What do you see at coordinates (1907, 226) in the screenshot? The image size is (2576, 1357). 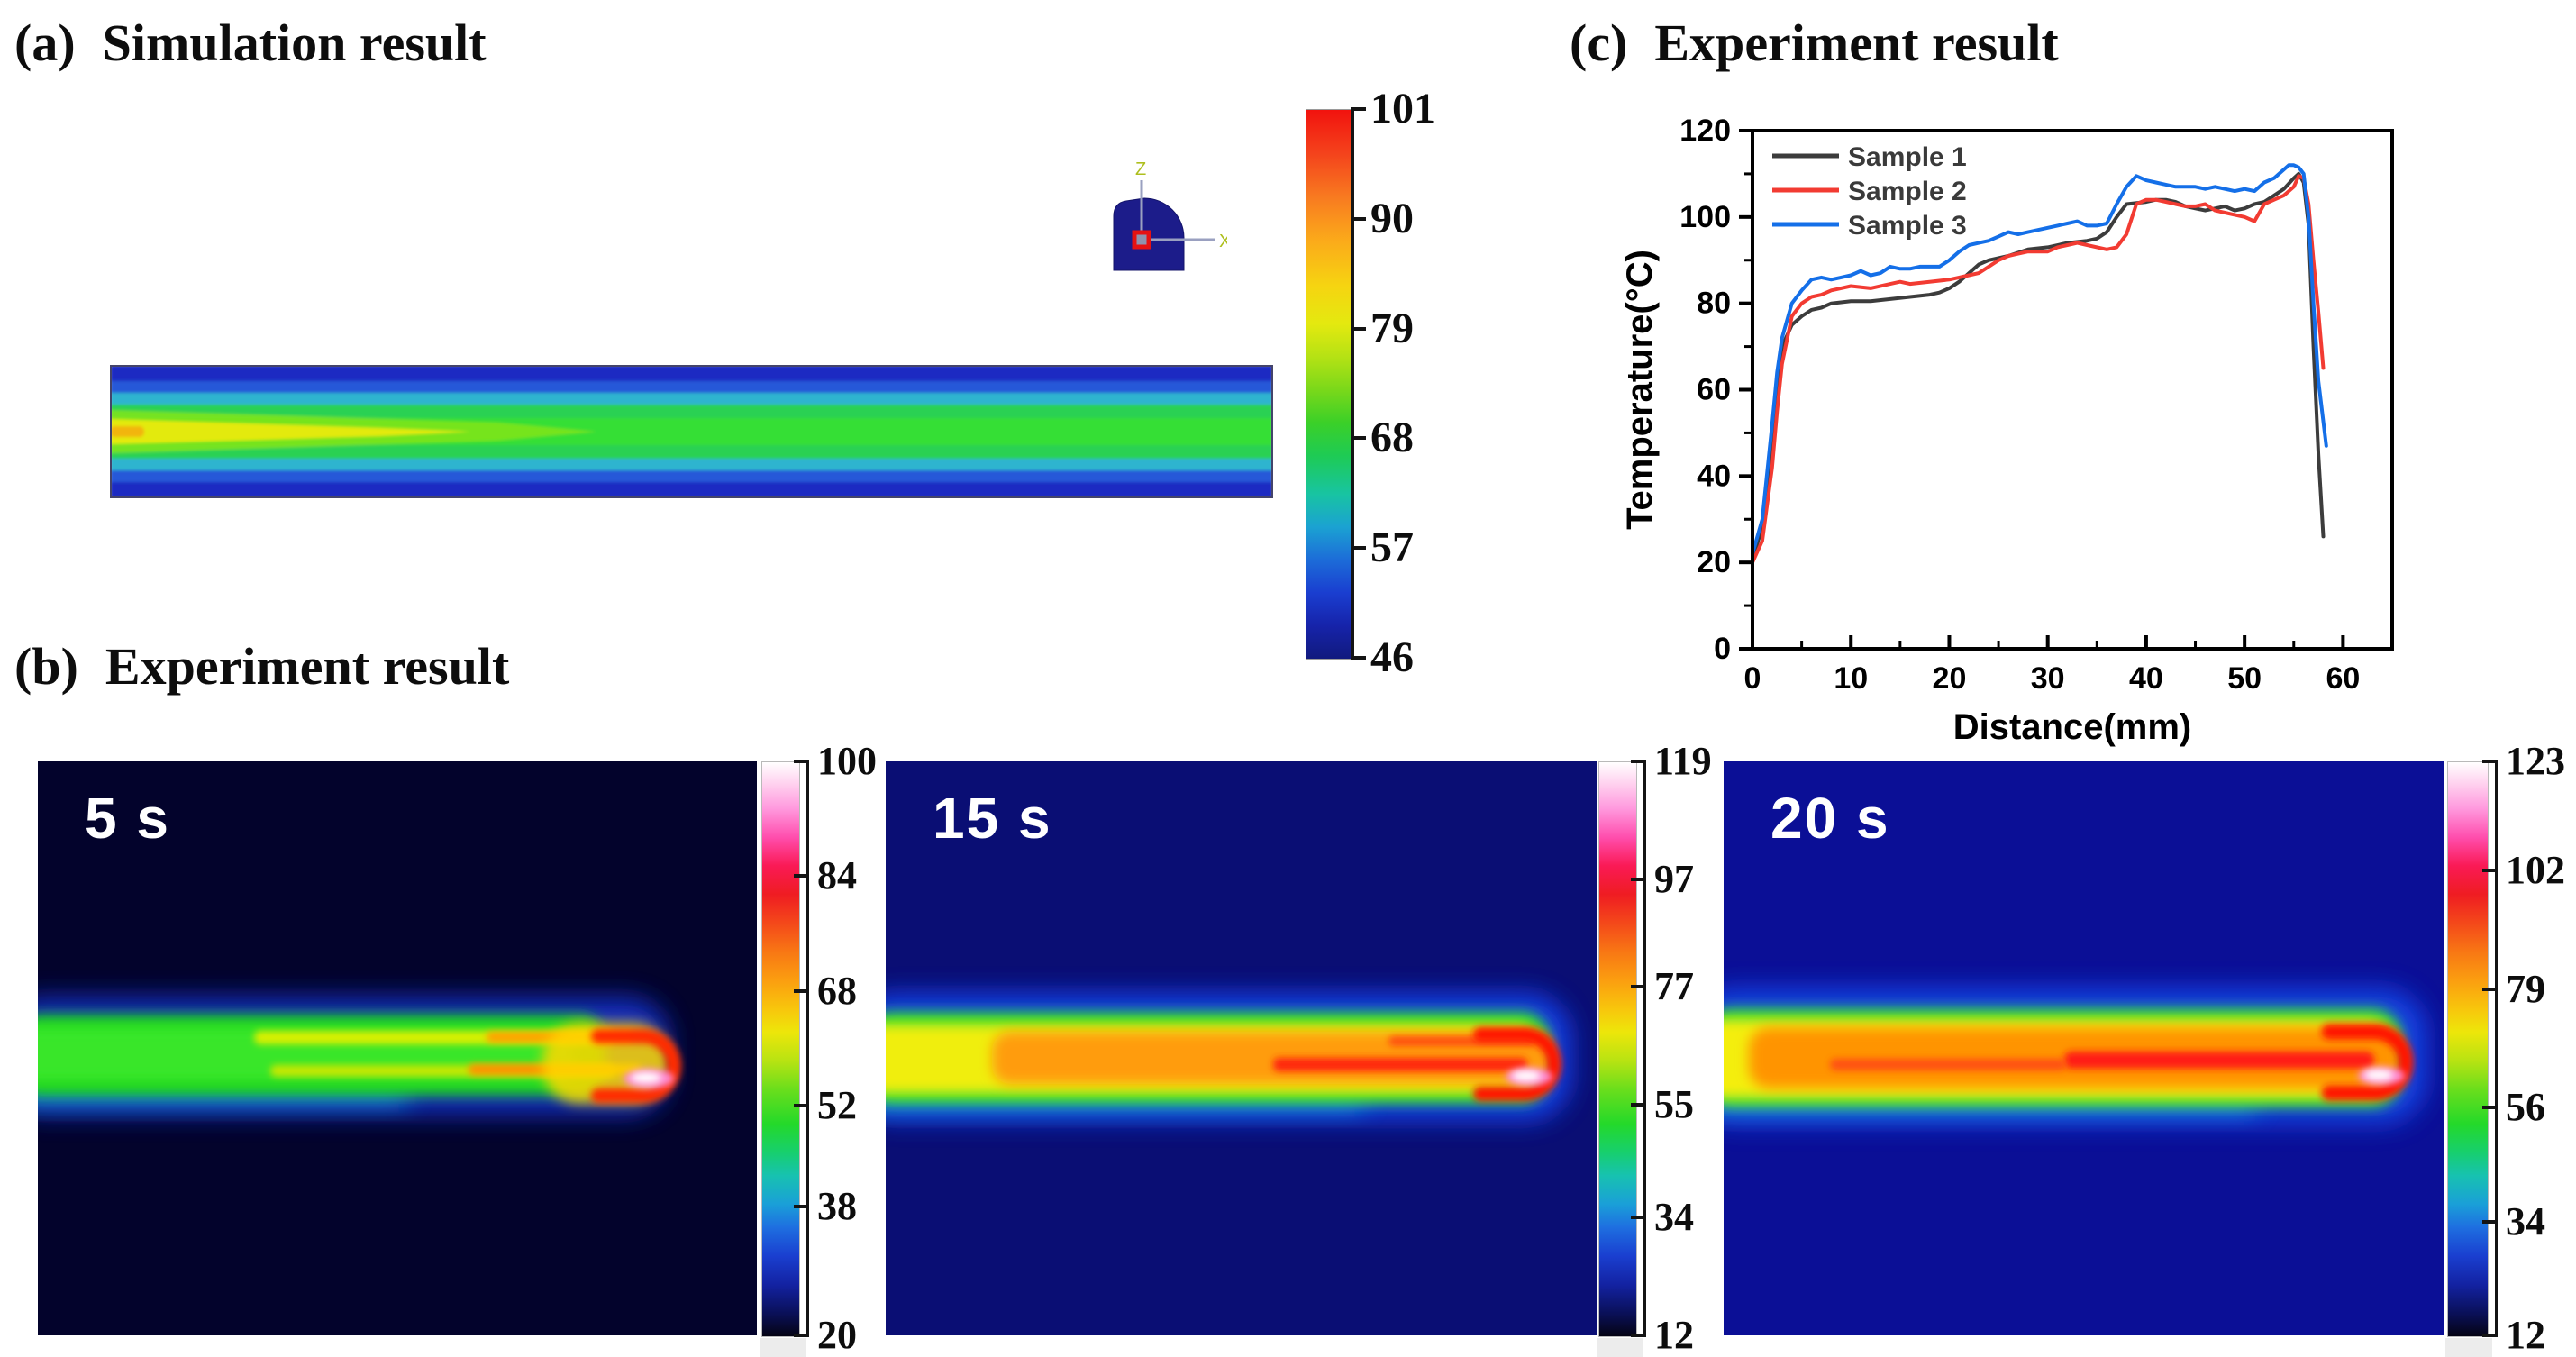 I see `legend-label-3: Sample 3` at bounding box center [1907, 226].